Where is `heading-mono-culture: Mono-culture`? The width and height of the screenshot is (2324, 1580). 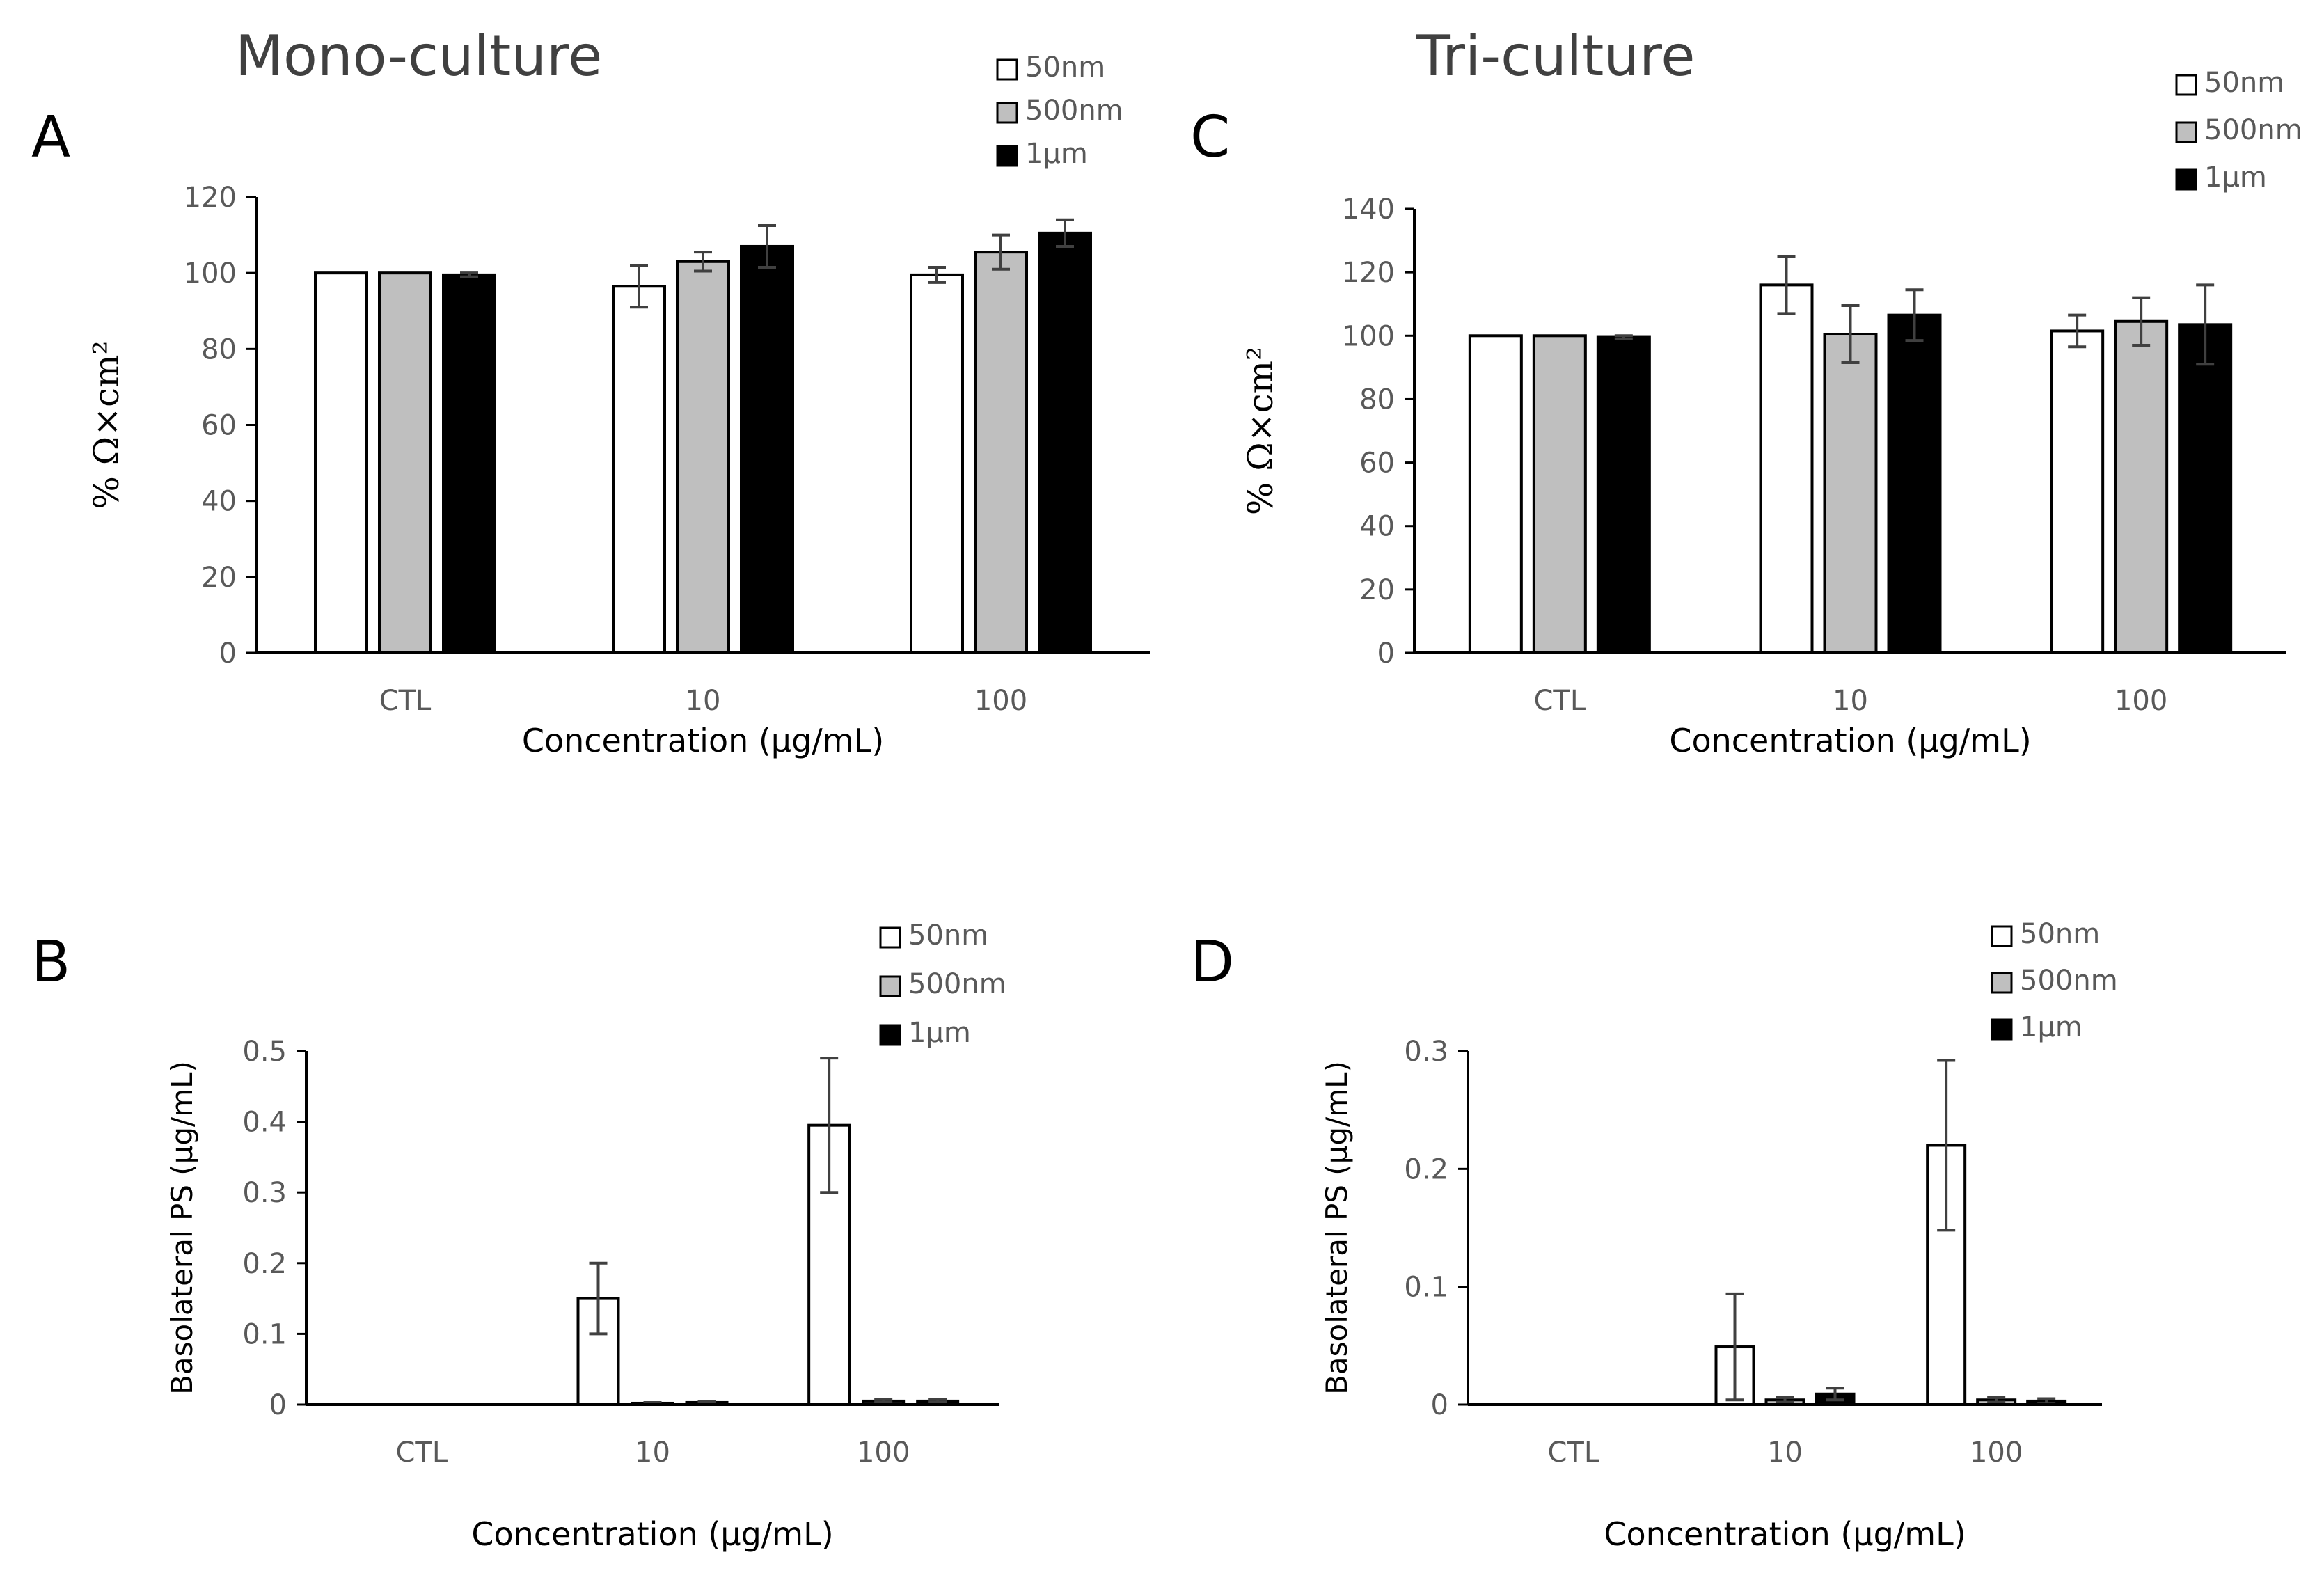
heading-mono-culture: Mono-culture is located at coordinates (419, 56).